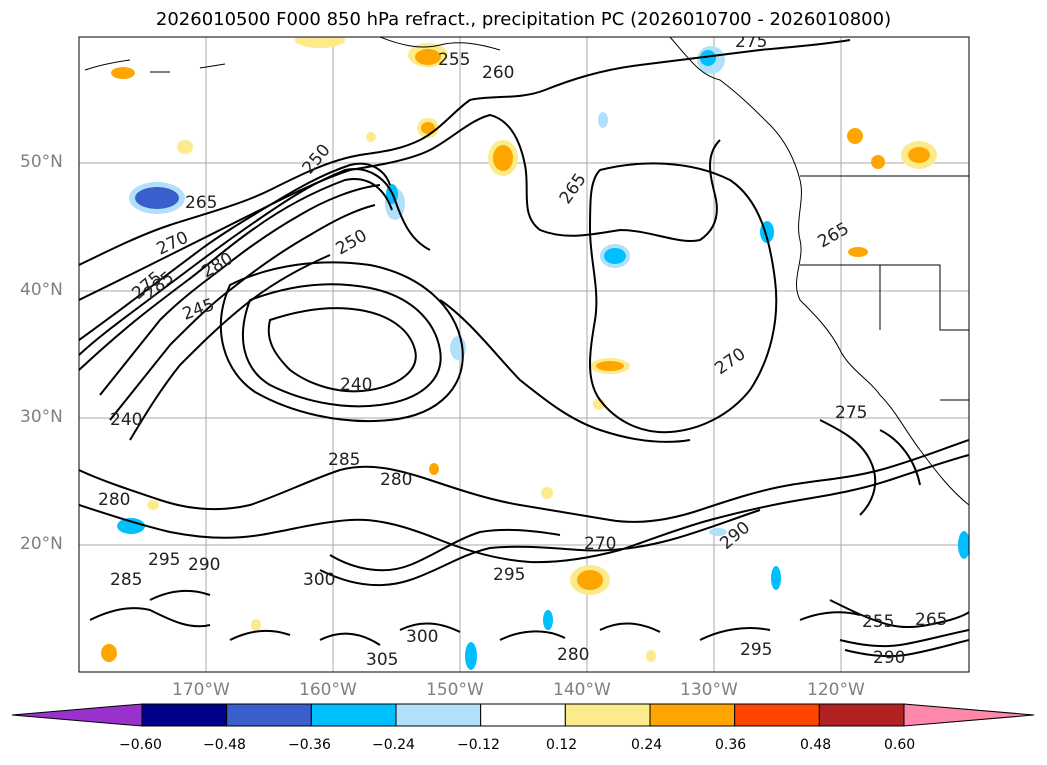  Describe the element at coordinates (498, 73) in the screenshot. I see `contour-label: 260` at that location.